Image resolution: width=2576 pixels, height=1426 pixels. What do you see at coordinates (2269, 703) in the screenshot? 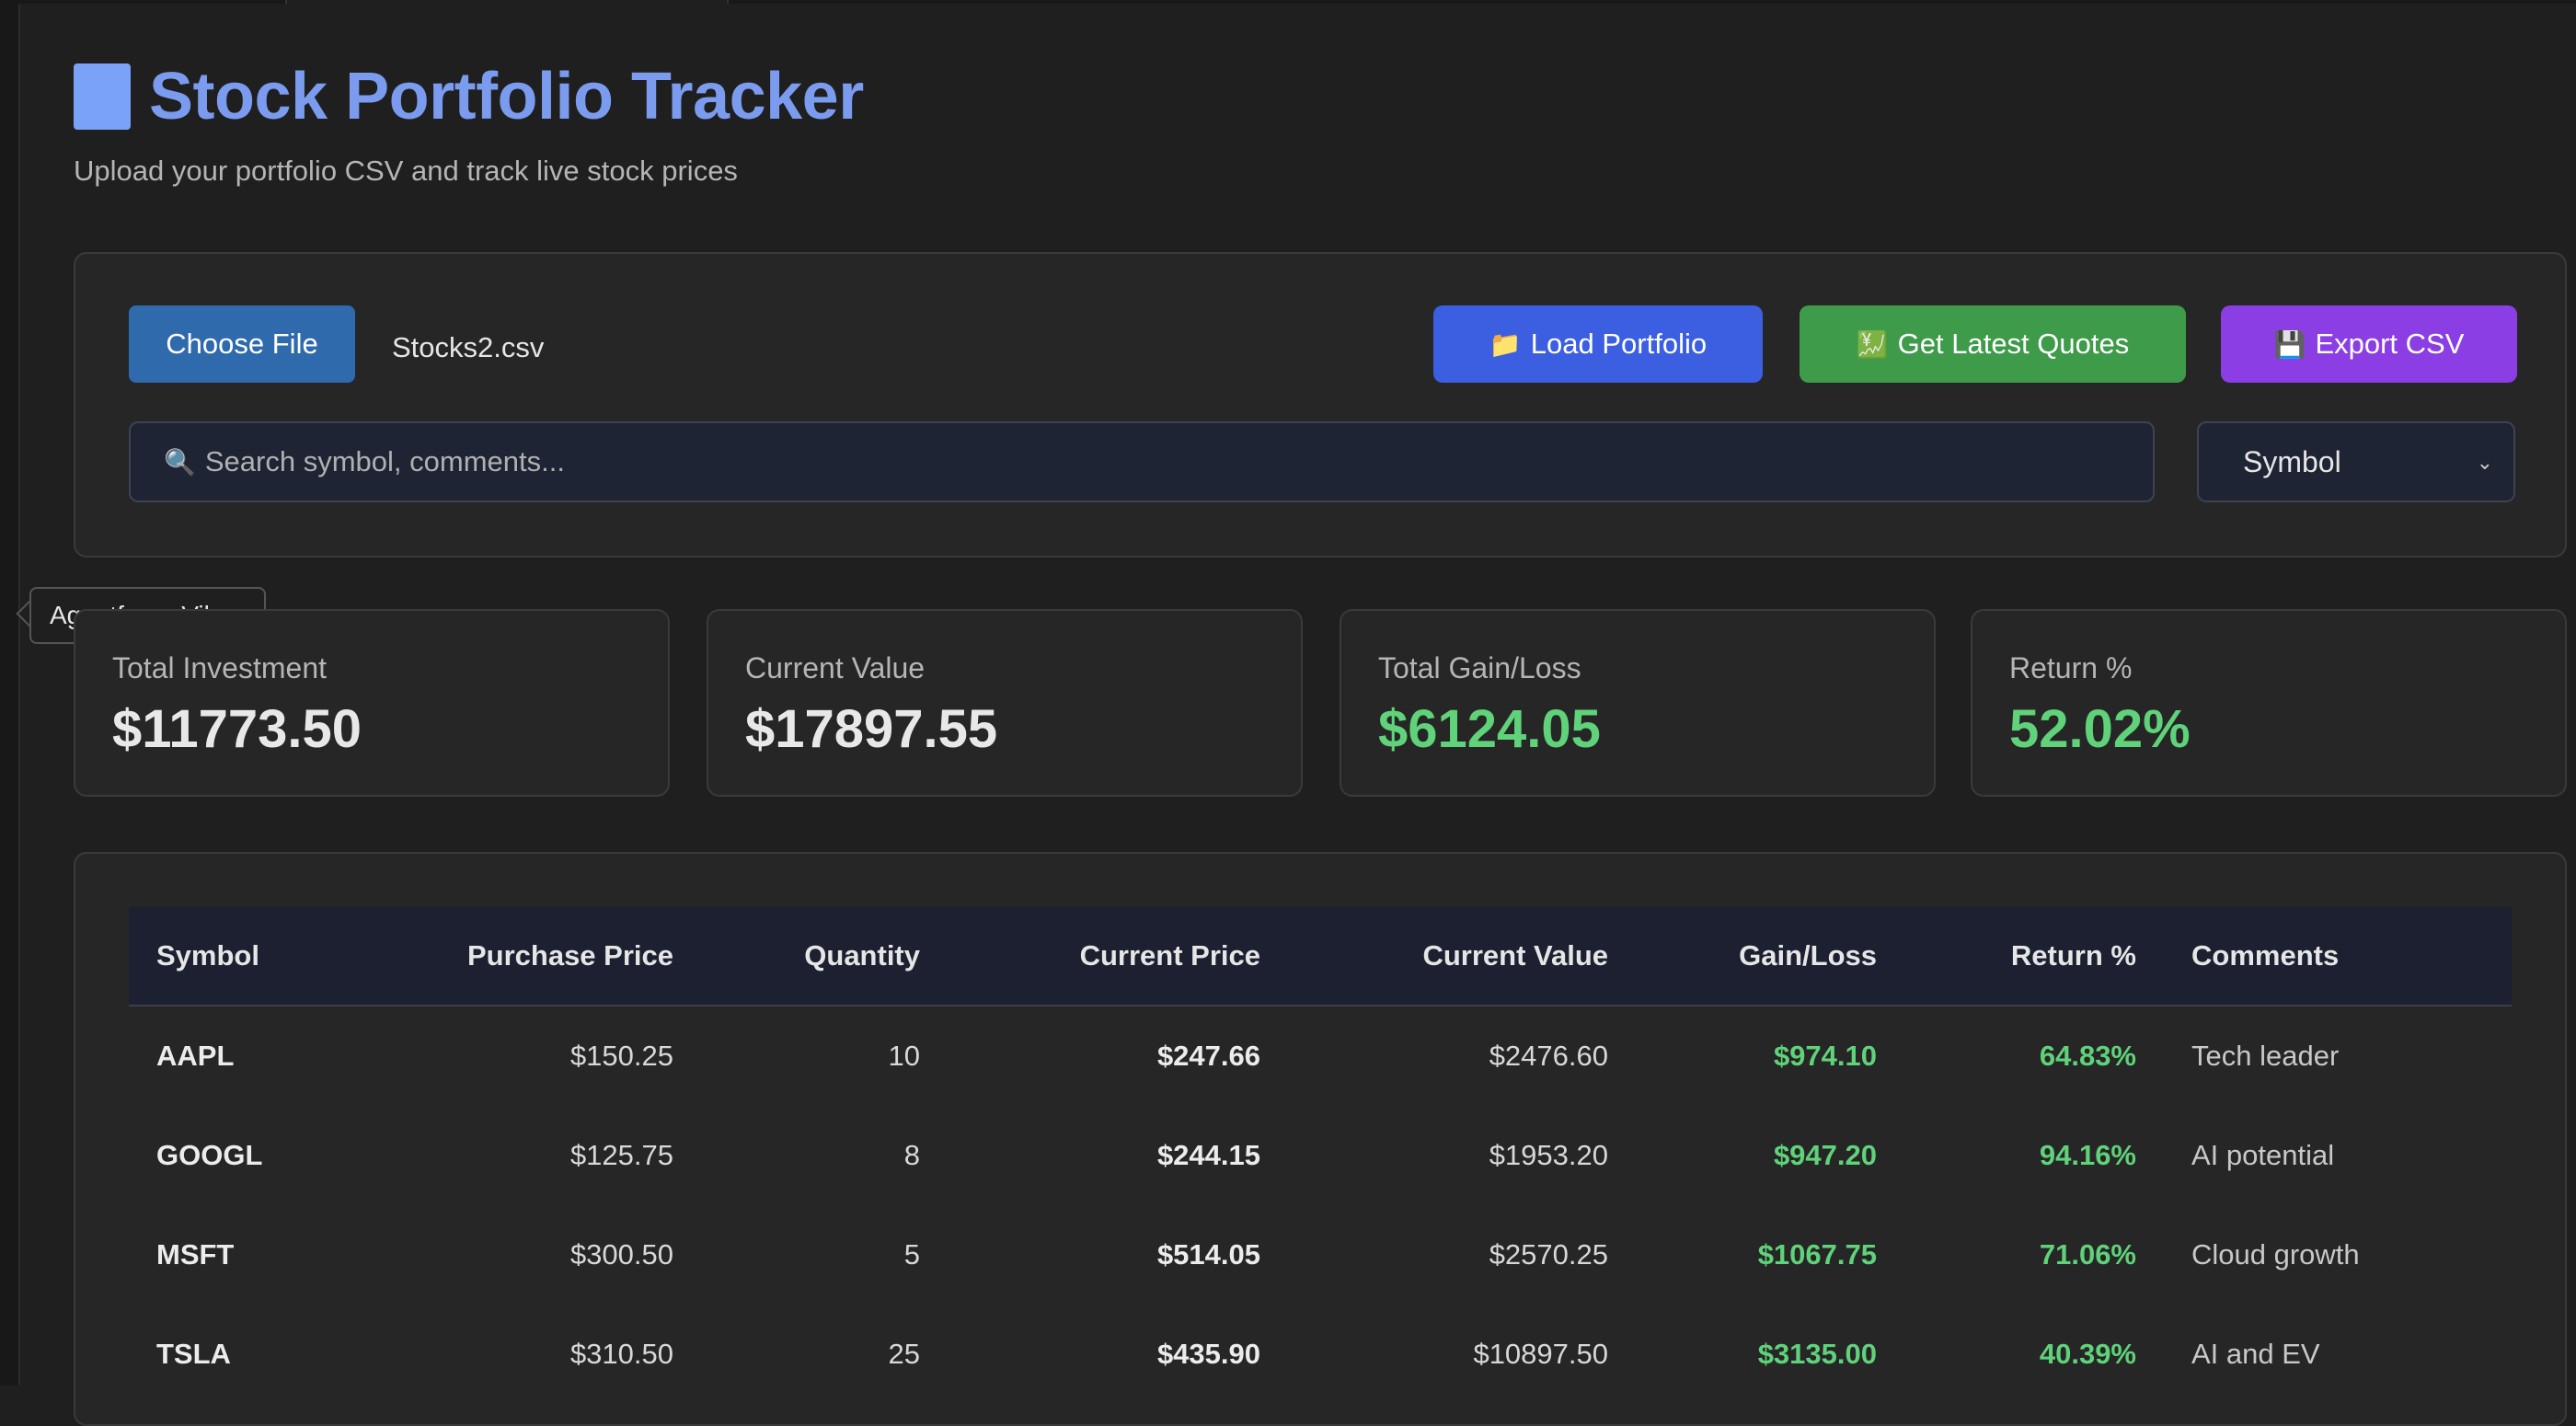
I see `stat-return-percent: Return % 52.02%` at bounding box center [2269, 703].